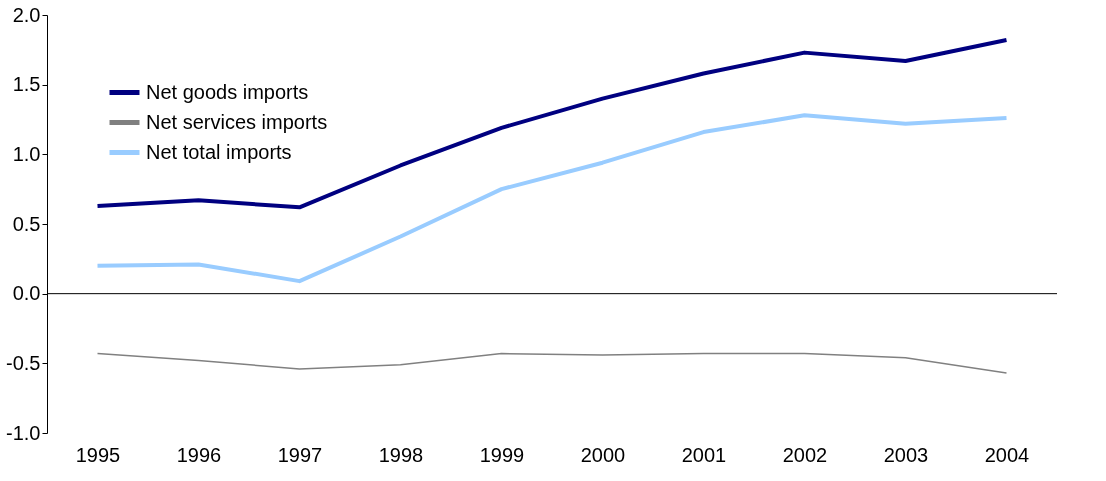  What do you see at coordinates (603, 454) in the screenshot?
I see `x-tick-label: 2000` at bounding box center [603, 454].